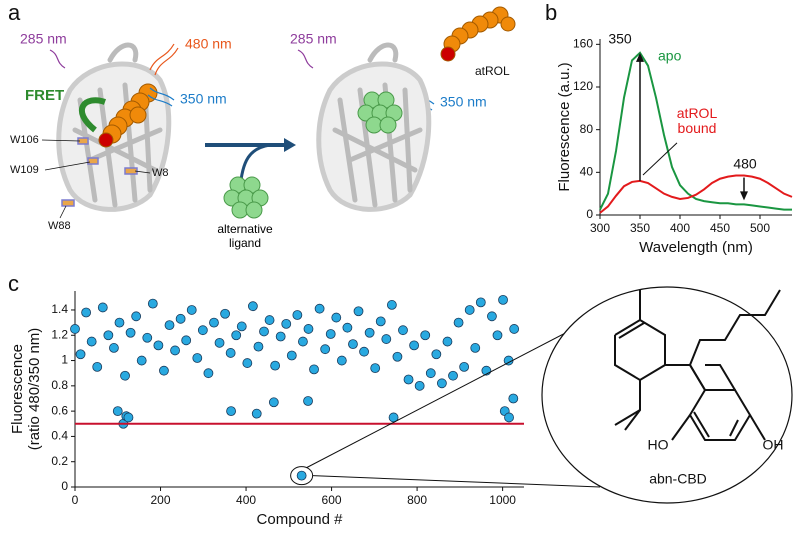  Describe the element at coordinates (502, 500) in the screenshot. I see `x-tick-label: 1000` at that location.